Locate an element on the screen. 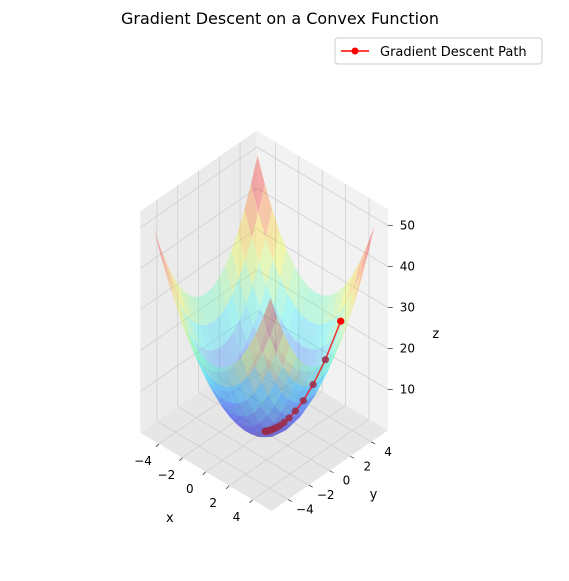  legend-label: Gradient Descent Path is located at coordinates (453, 52).